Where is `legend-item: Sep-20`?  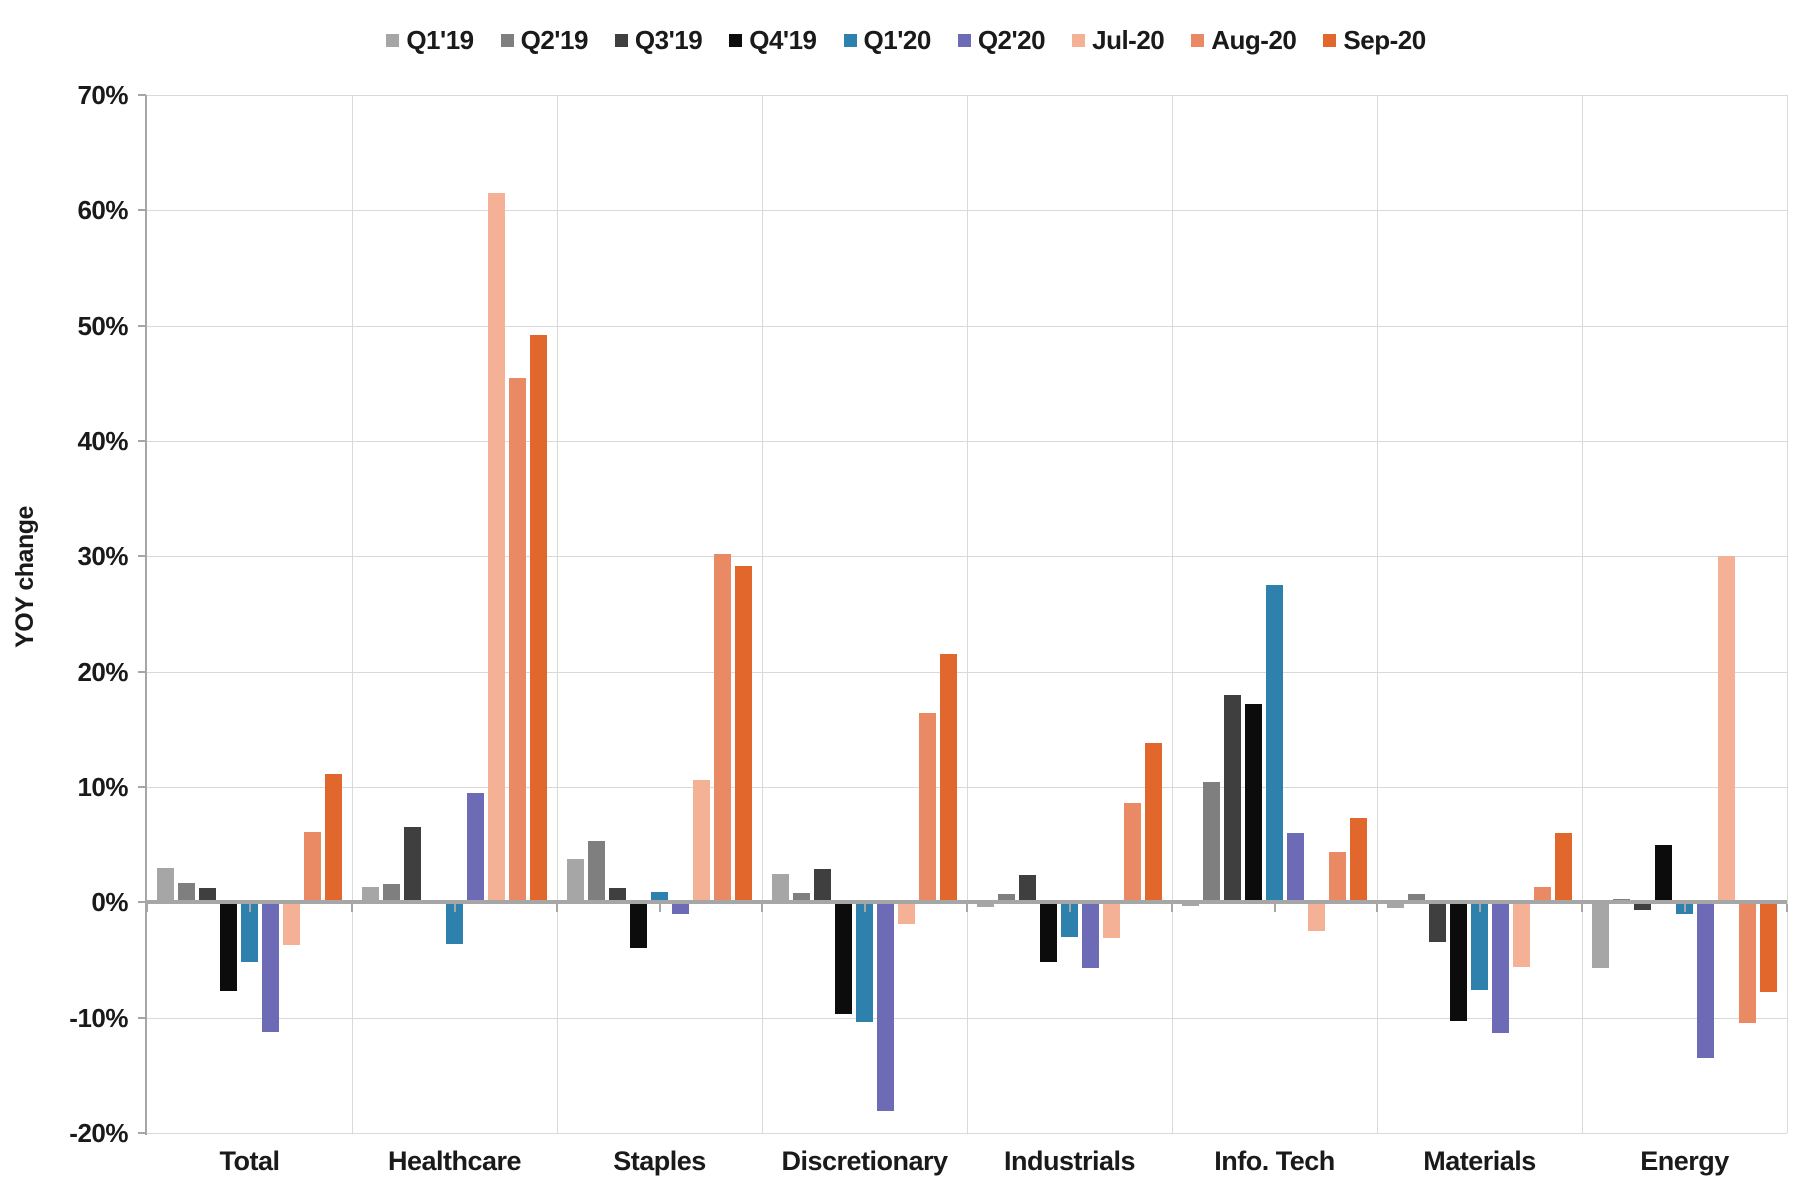 legend-item: Sep-20 is located at coordinates (1374, 40).